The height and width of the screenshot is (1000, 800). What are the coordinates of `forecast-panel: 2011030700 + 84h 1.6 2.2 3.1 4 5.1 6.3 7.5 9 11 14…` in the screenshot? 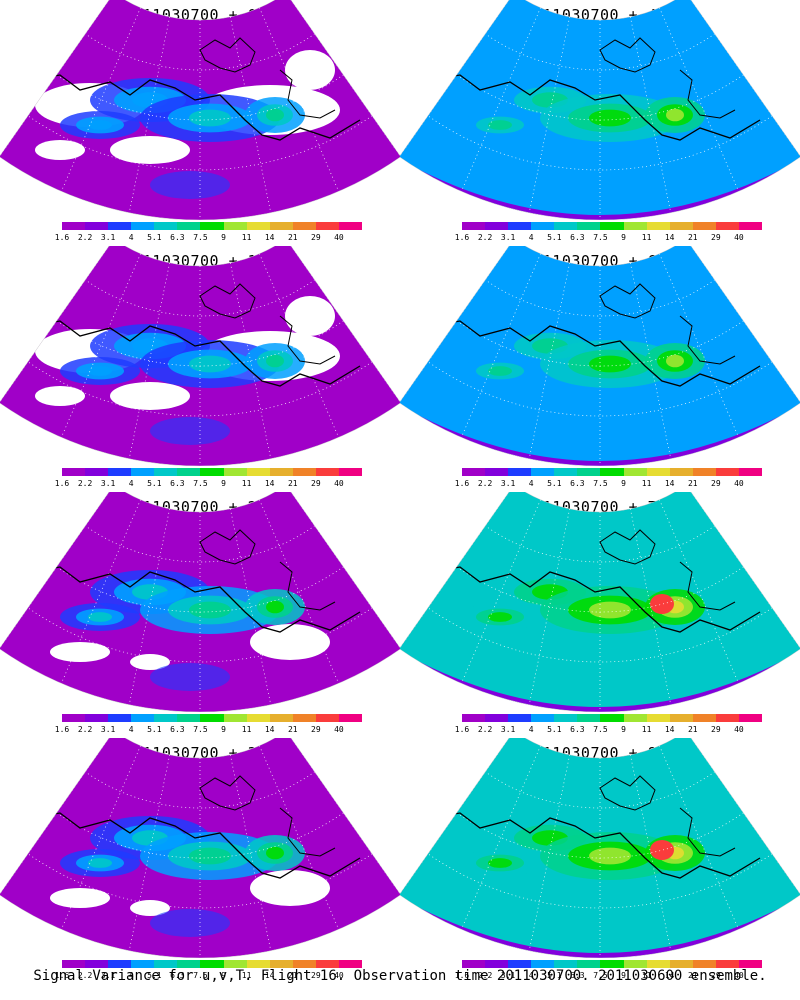 It's located at (600, 861).